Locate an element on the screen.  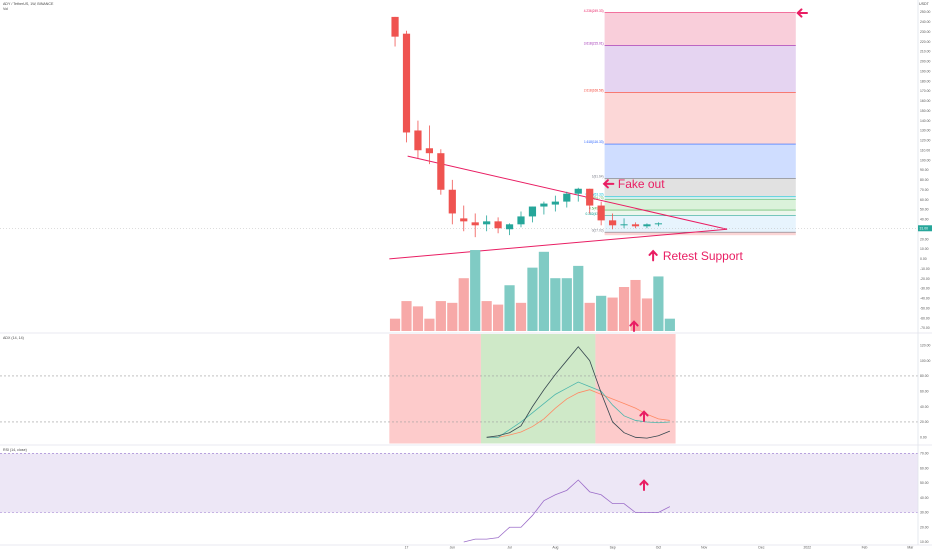
price-tick-label: 160.00 is located at coordinates (925, 101).